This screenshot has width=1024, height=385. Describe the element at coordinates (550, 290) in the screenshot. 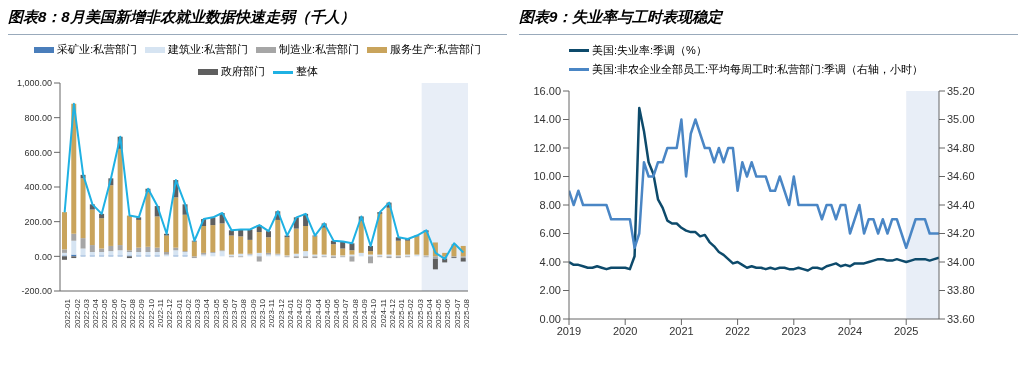

I see `y-tick-label: 2.00` at that location.